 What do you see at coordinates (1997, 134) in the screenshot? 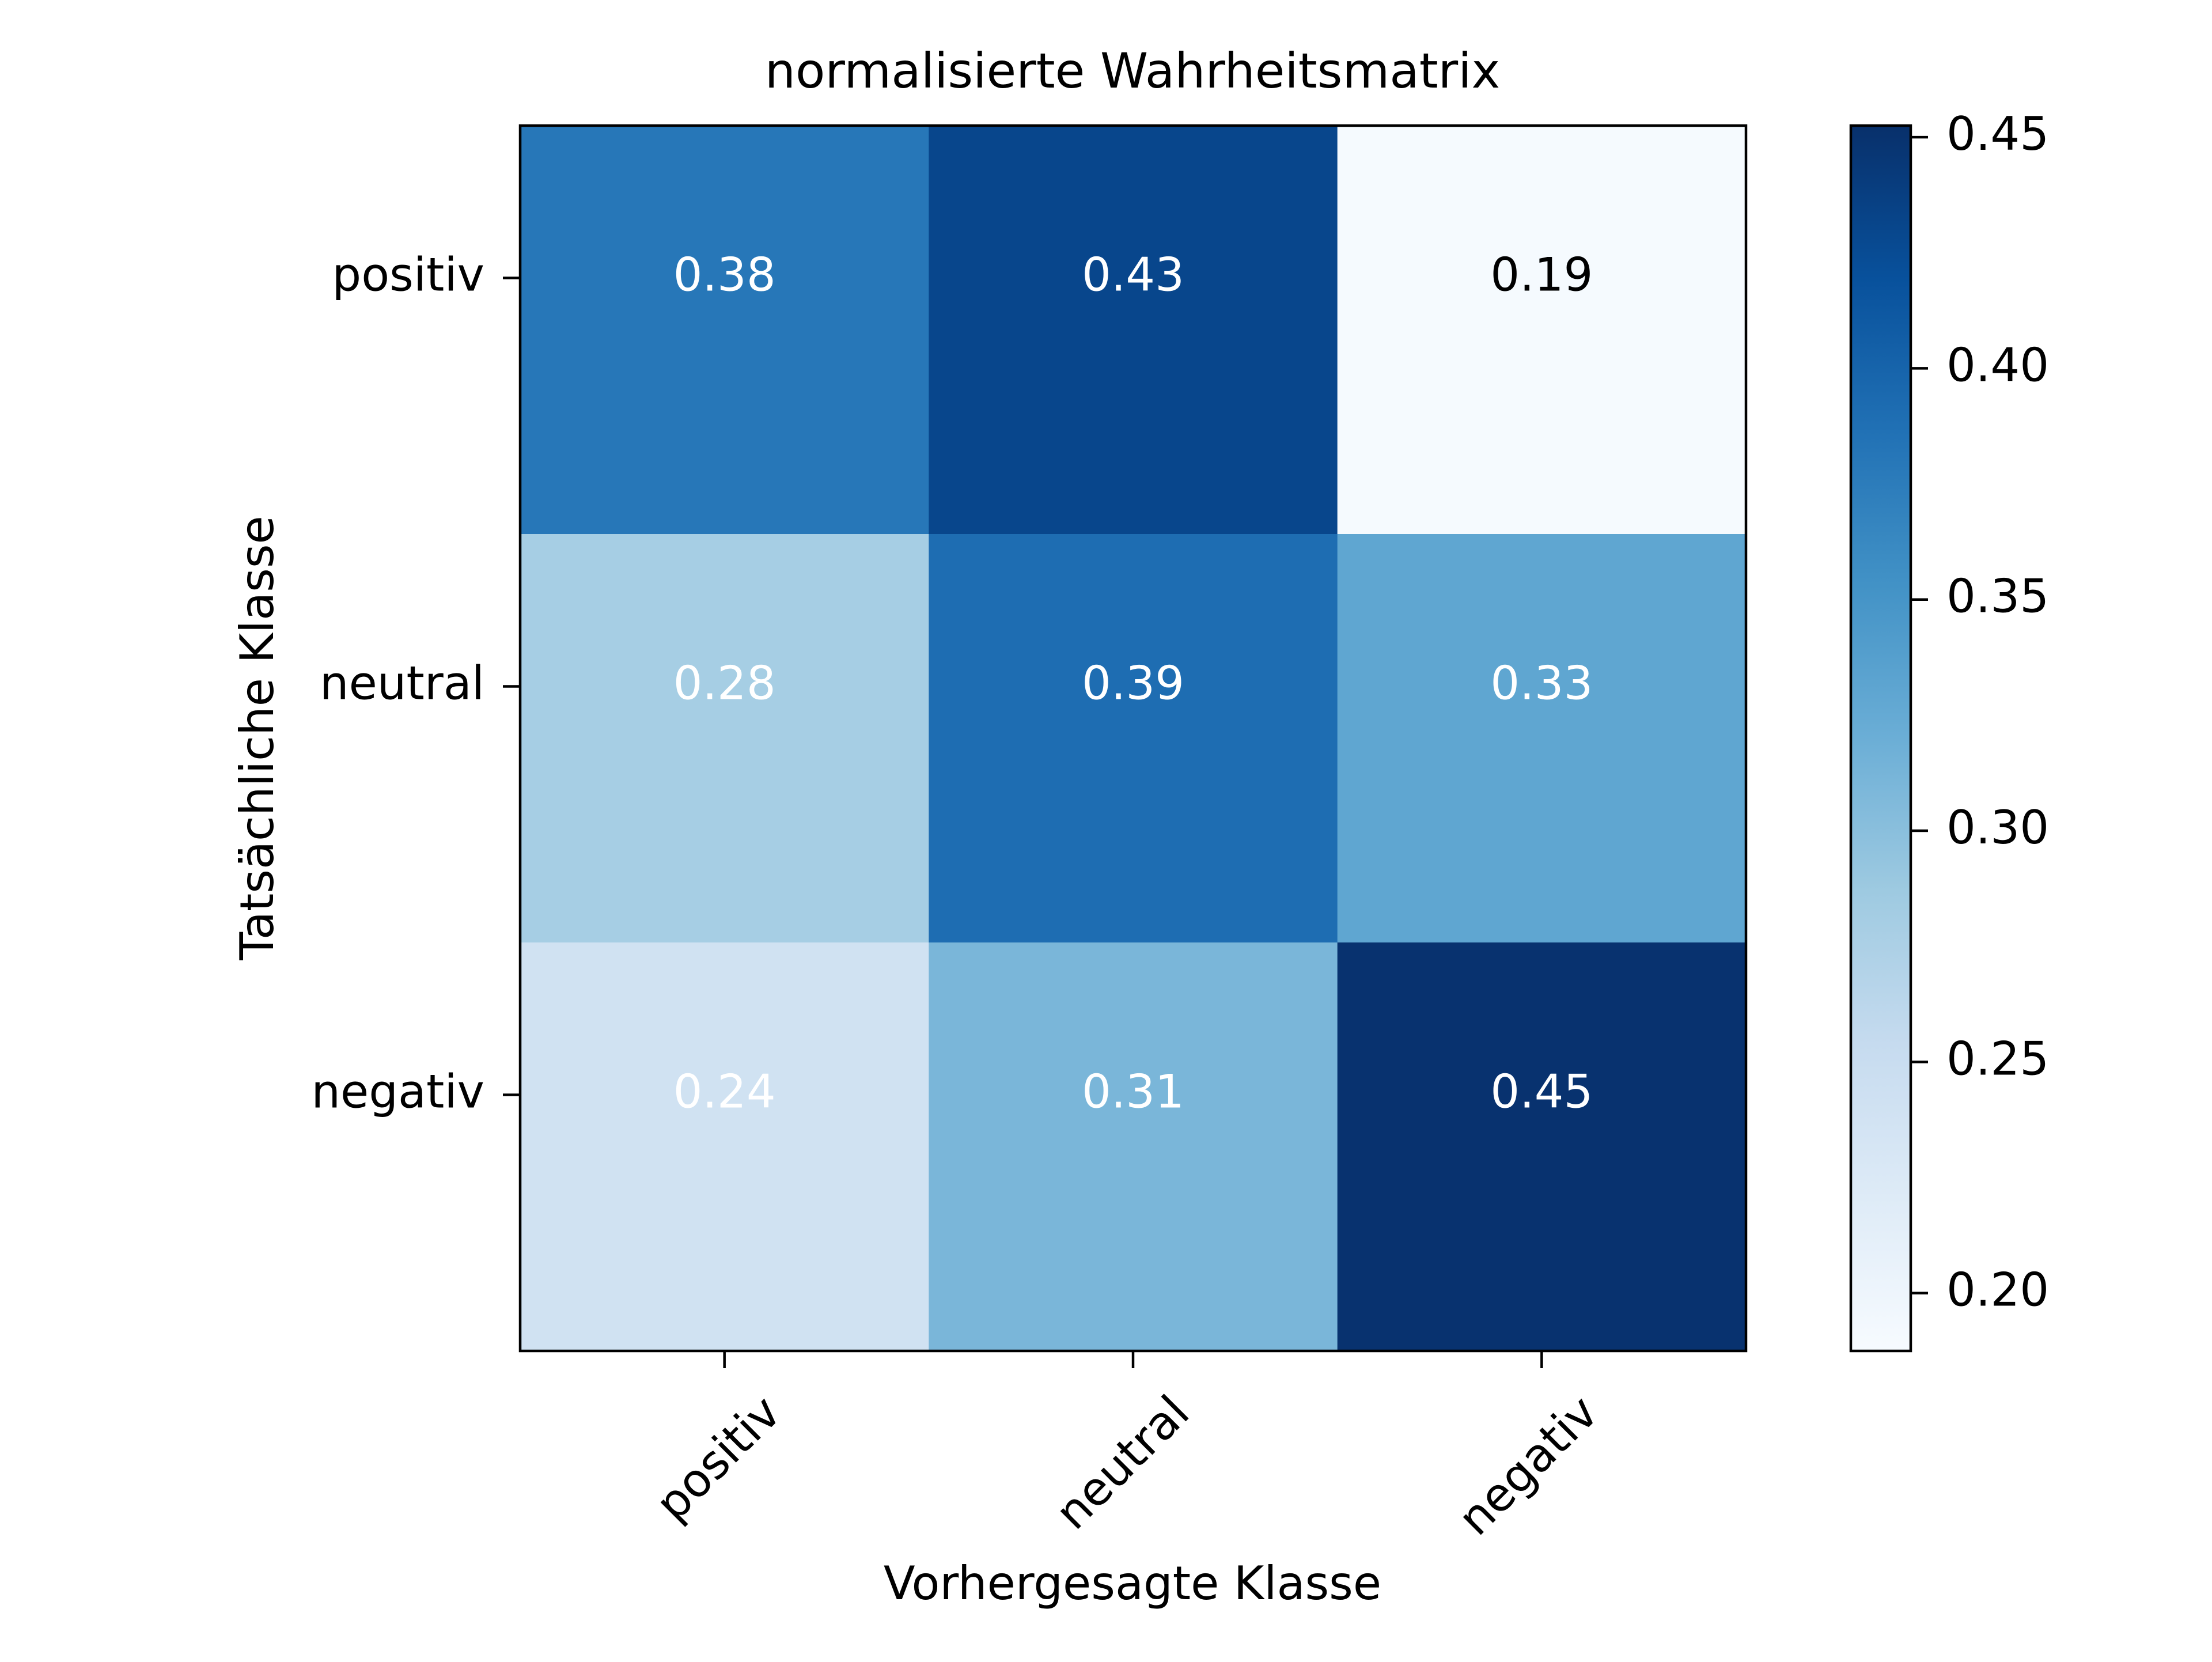
I see `colorbar-tick-label-5: 0.45` at bounding box center [1997, 134].